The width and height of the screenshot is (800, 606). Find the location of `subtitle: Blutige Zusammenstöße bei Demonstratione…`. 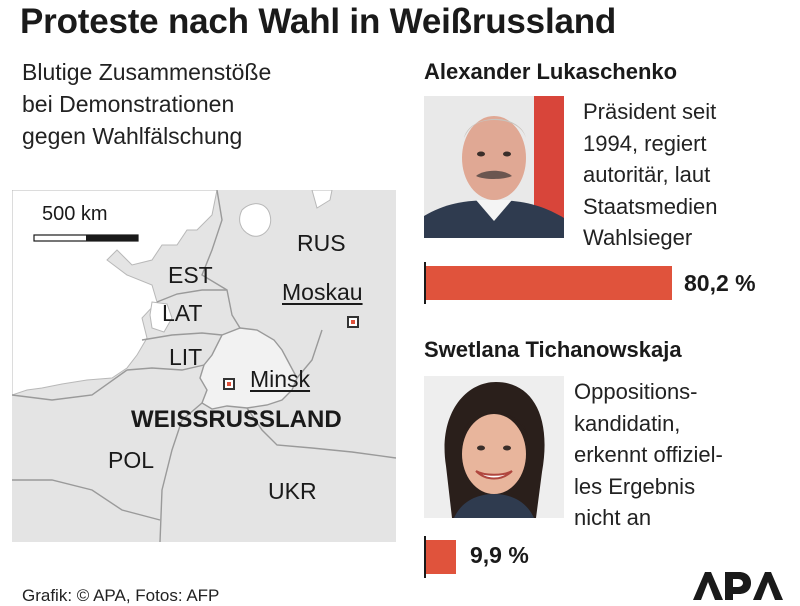

subtitle: Blutige Zusammenstöße bei Demonstratione… is located at coordinates (146, 104).